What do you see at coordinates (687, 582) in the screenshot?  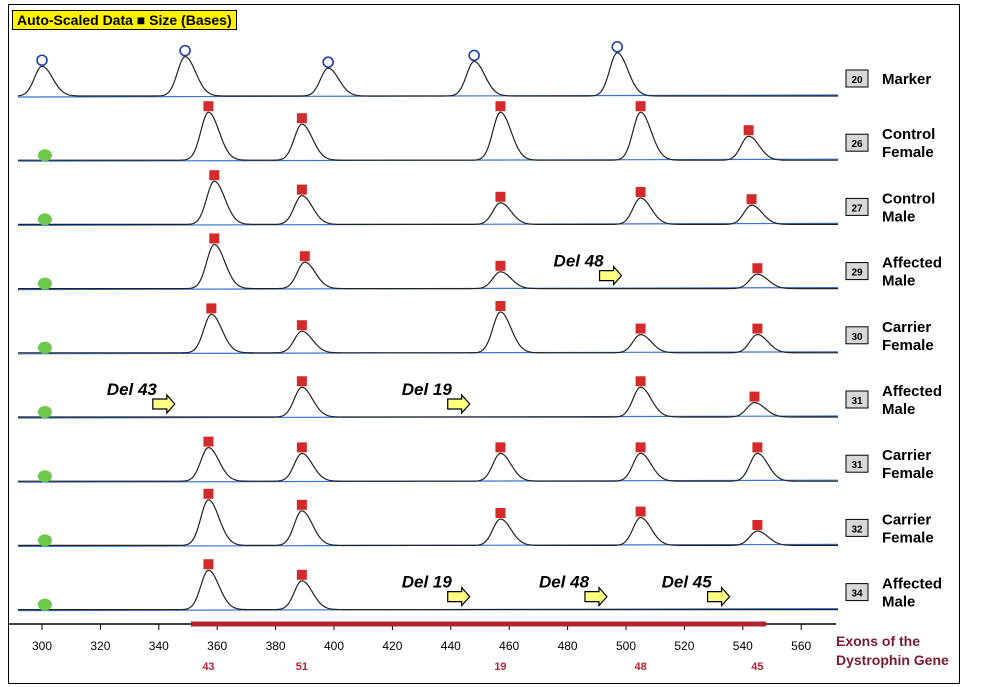 I see `deletion-label: Del 45` at bounding box center [687, 582].